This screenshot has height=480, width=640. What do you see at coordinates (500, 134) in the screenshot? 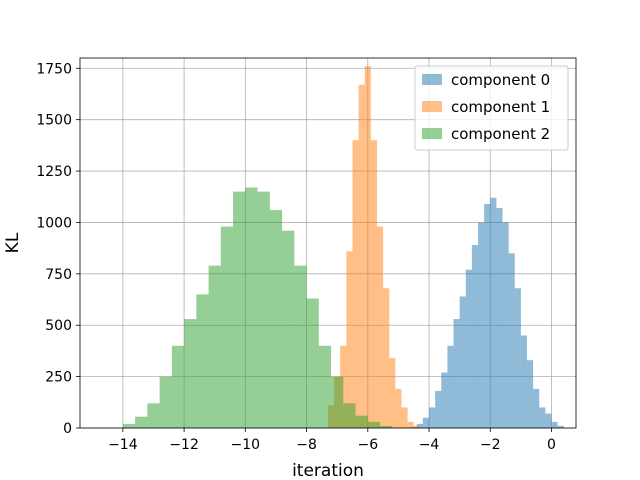
I see `legend-entry-label: component 2` at bounding box center [500, 134].